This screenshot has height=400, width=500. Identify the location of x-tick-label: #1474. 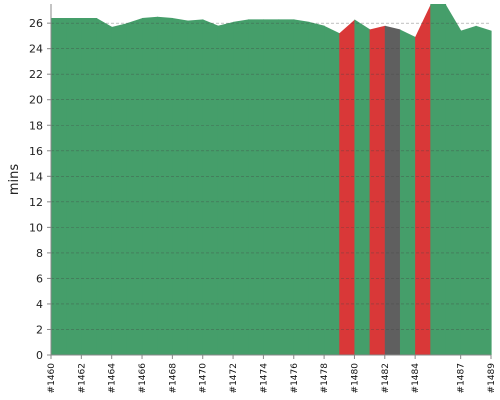
(264, 378).